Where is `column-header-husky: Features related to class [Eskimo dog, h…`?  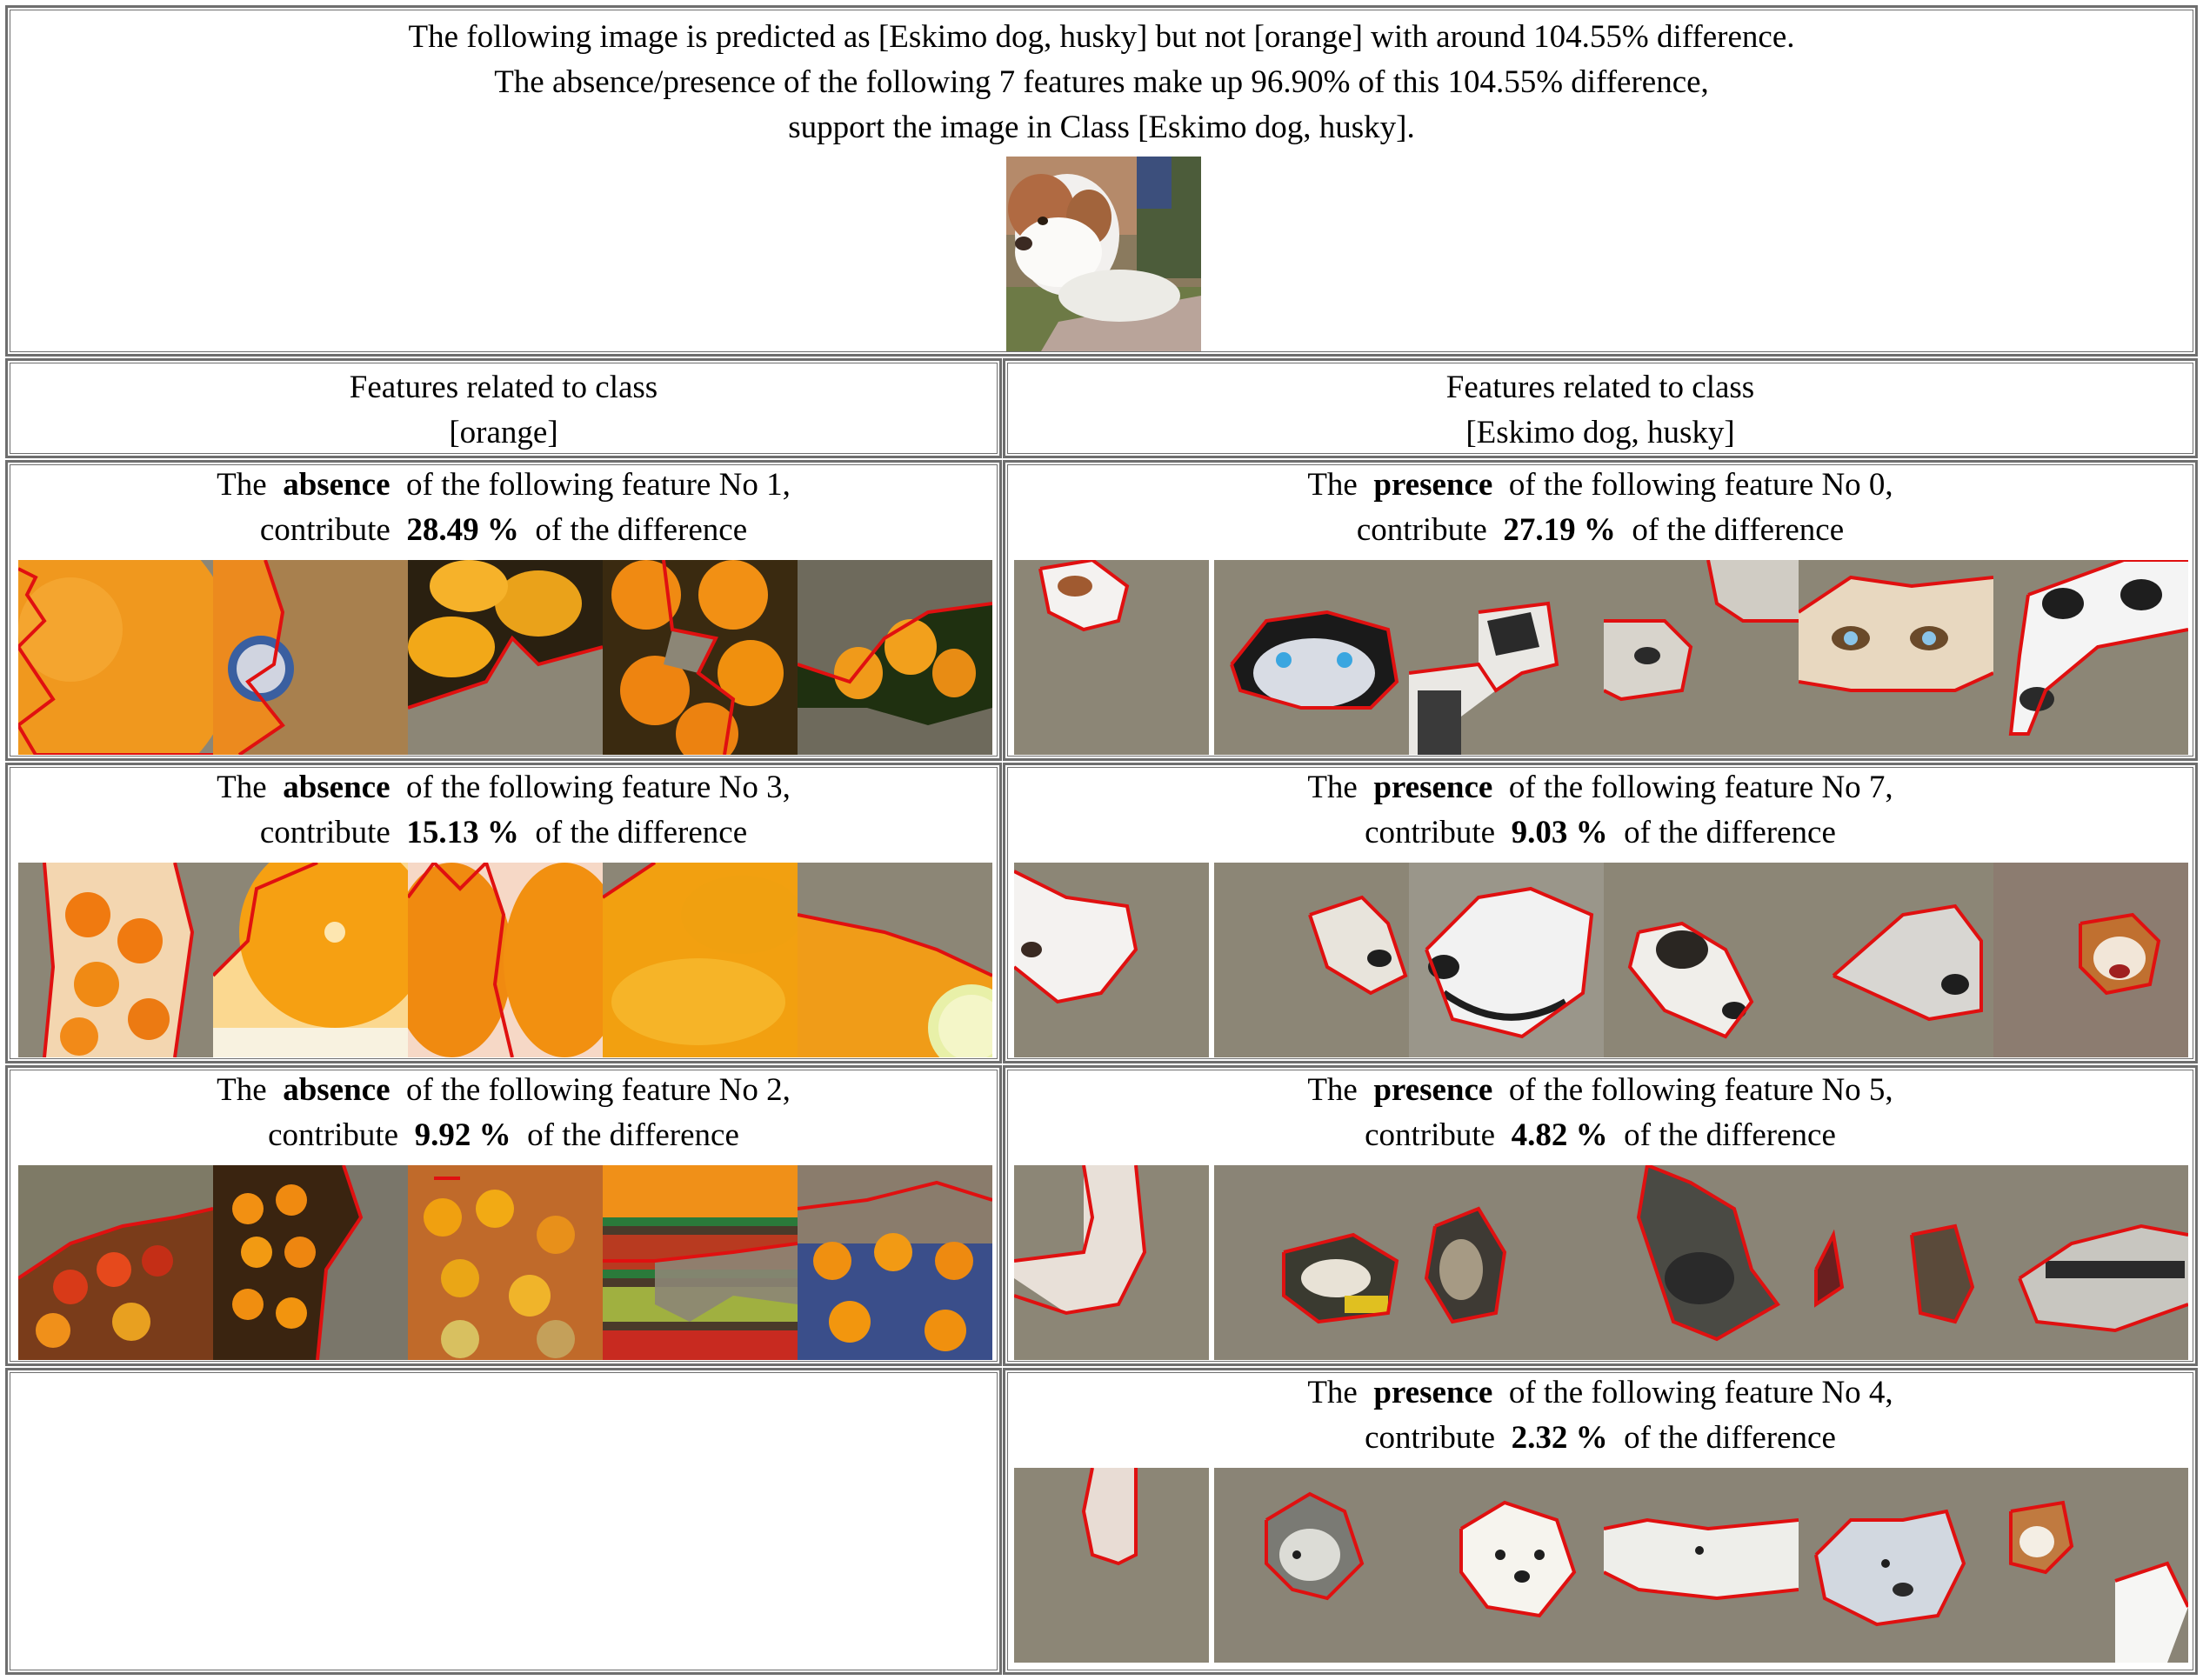
column-header-husky: Features related to class [Eskimo dog, h… is located at coordinates (1600, 408).